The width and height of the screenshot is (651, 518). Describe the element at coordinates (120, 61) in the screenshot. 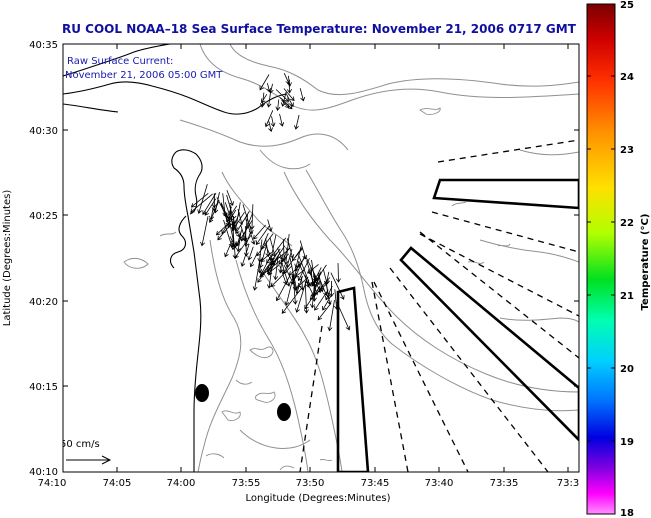

I see `current-label: Raw Surface Current:` at that location.